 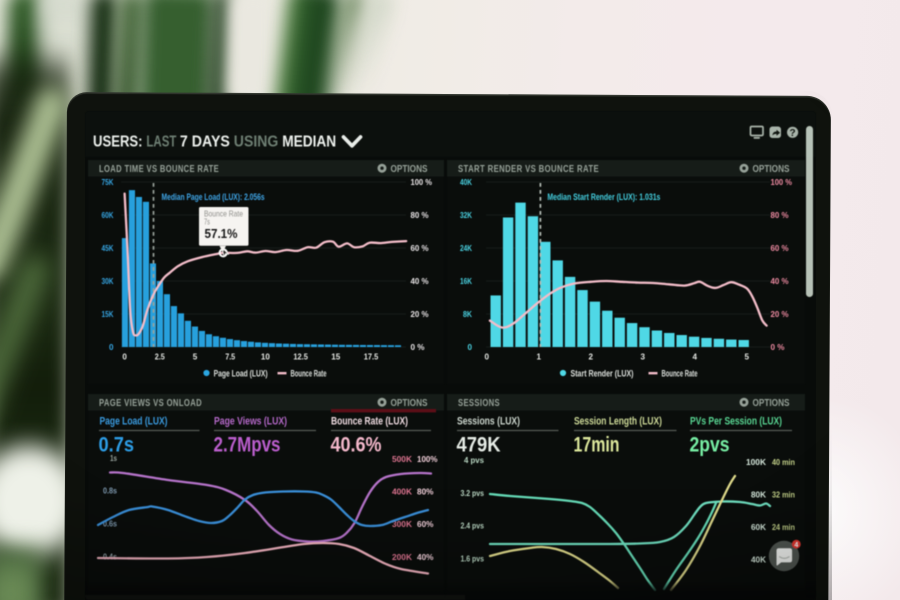 What do you see at coordinates (369, 422) in the screenshot?
I see `svg-text: Bounce Rate (LUX)` at bounding box center [369, 422].